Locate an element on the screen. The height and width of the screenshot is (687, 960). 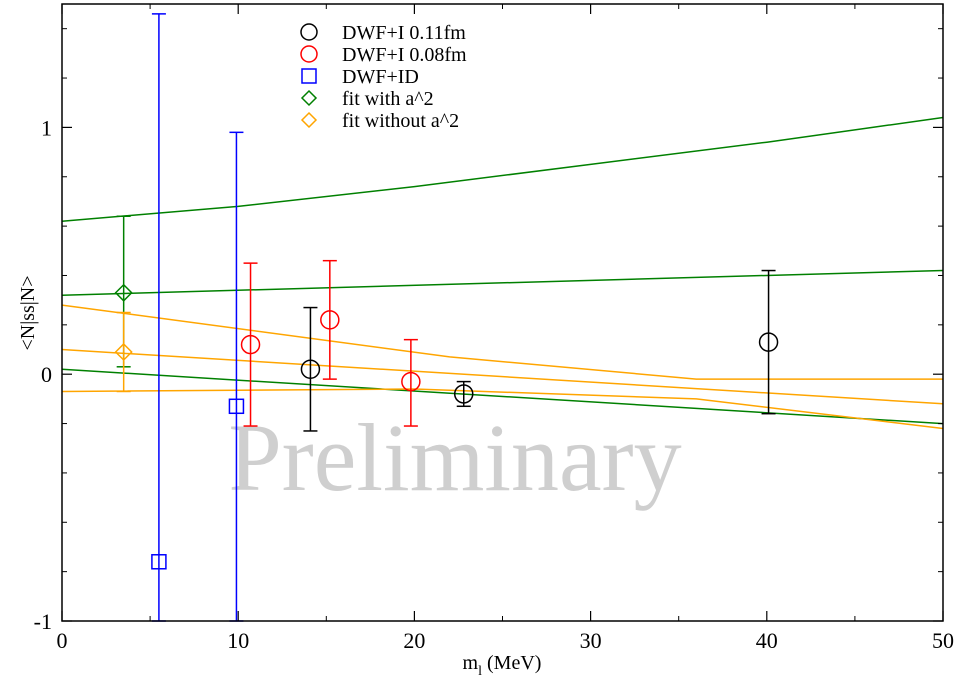
error-bar-s1-p2 is located at coordinates (410, 382).